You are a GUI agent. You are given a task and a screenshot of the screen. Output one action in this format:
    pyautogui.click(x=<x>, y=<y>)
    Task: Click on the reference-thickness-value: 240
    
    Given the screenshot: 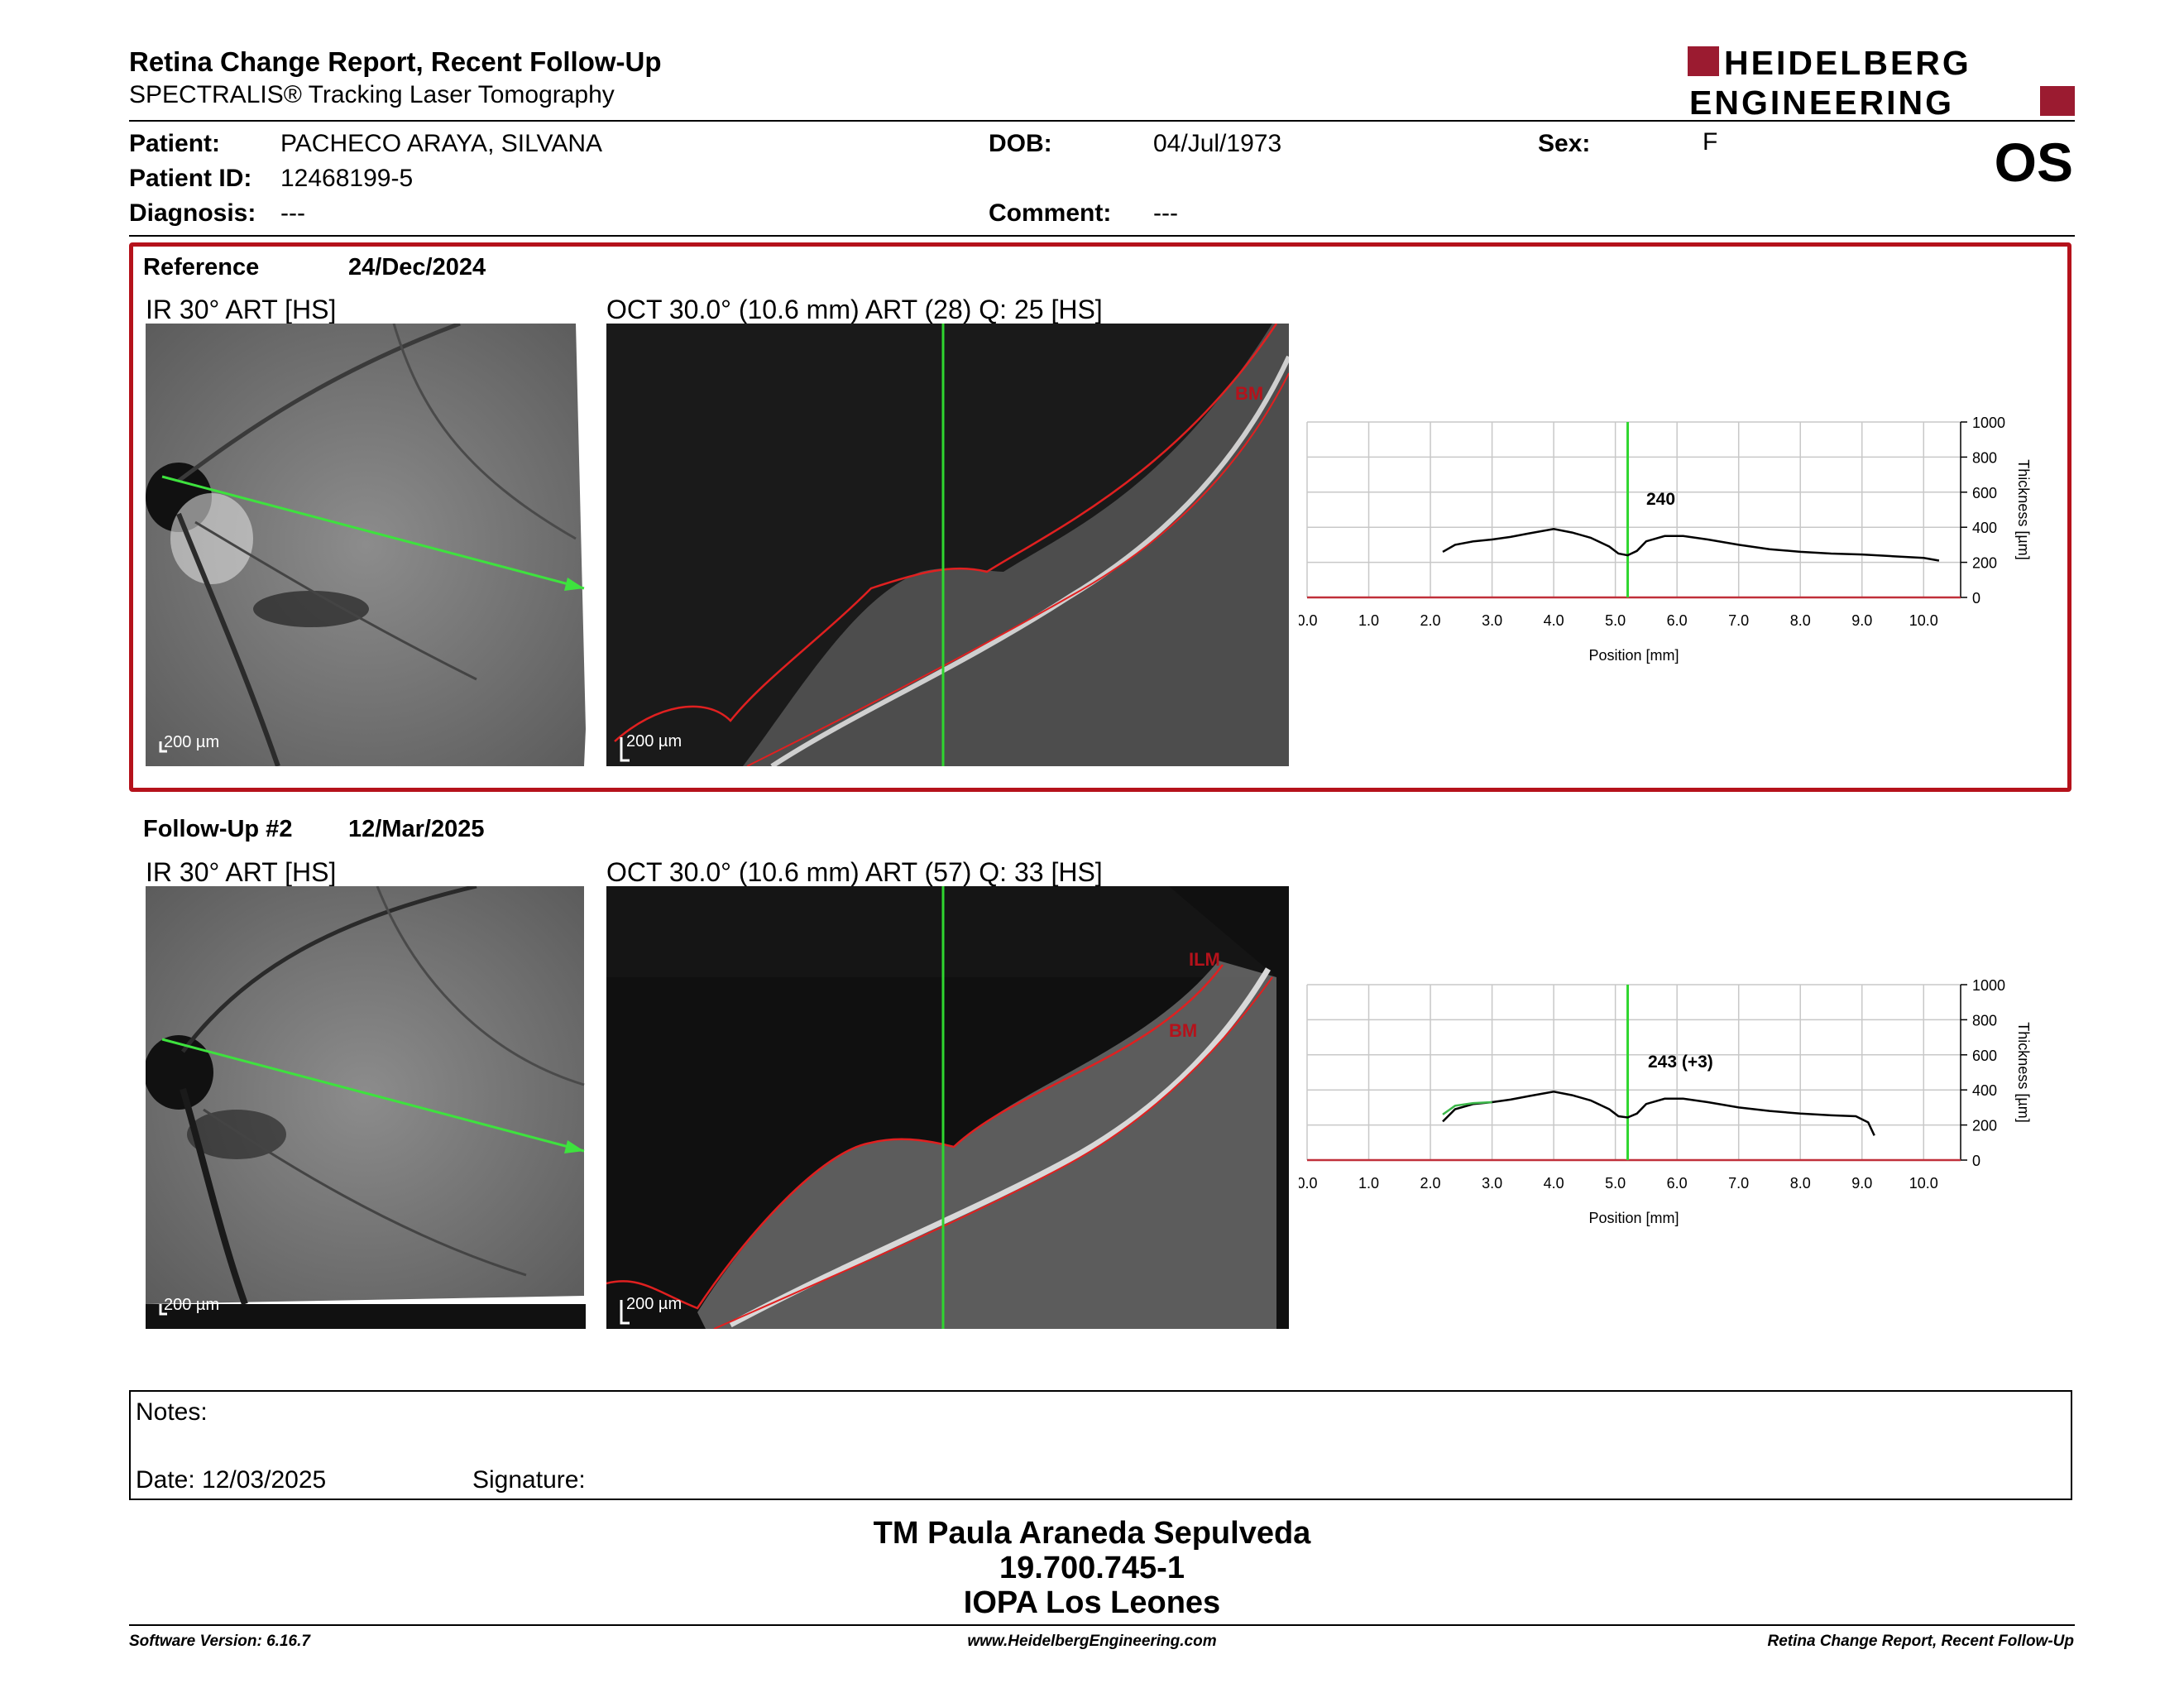 What is the action you would take?
    pyautogui.click(x=1661, y=499)
    